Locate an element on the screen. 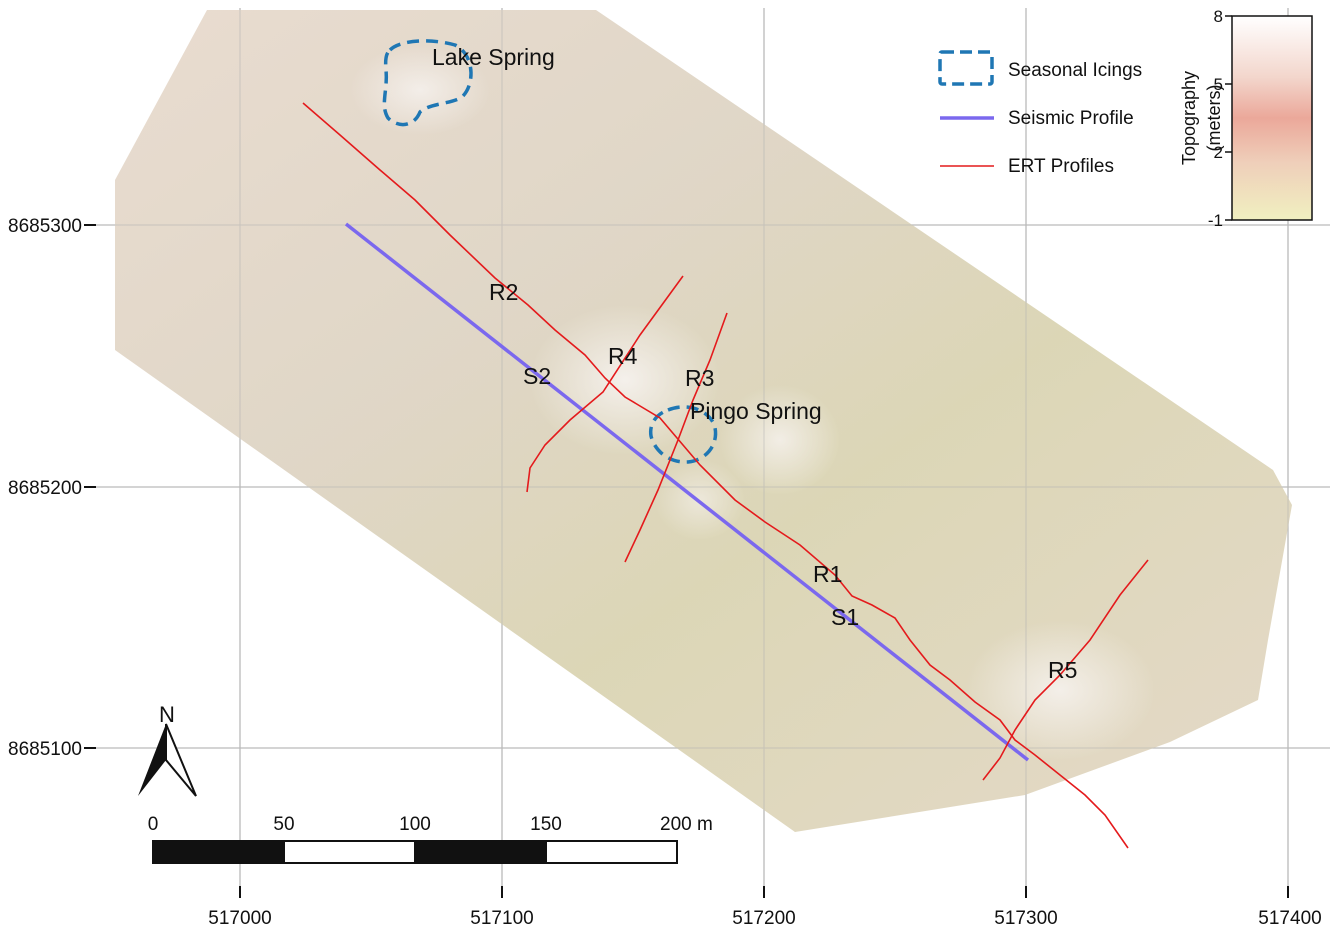 The width and height of the screenshot is (1332, 938). pingo-spring-label: Pingo Spring is located at coordinates (756, 411).